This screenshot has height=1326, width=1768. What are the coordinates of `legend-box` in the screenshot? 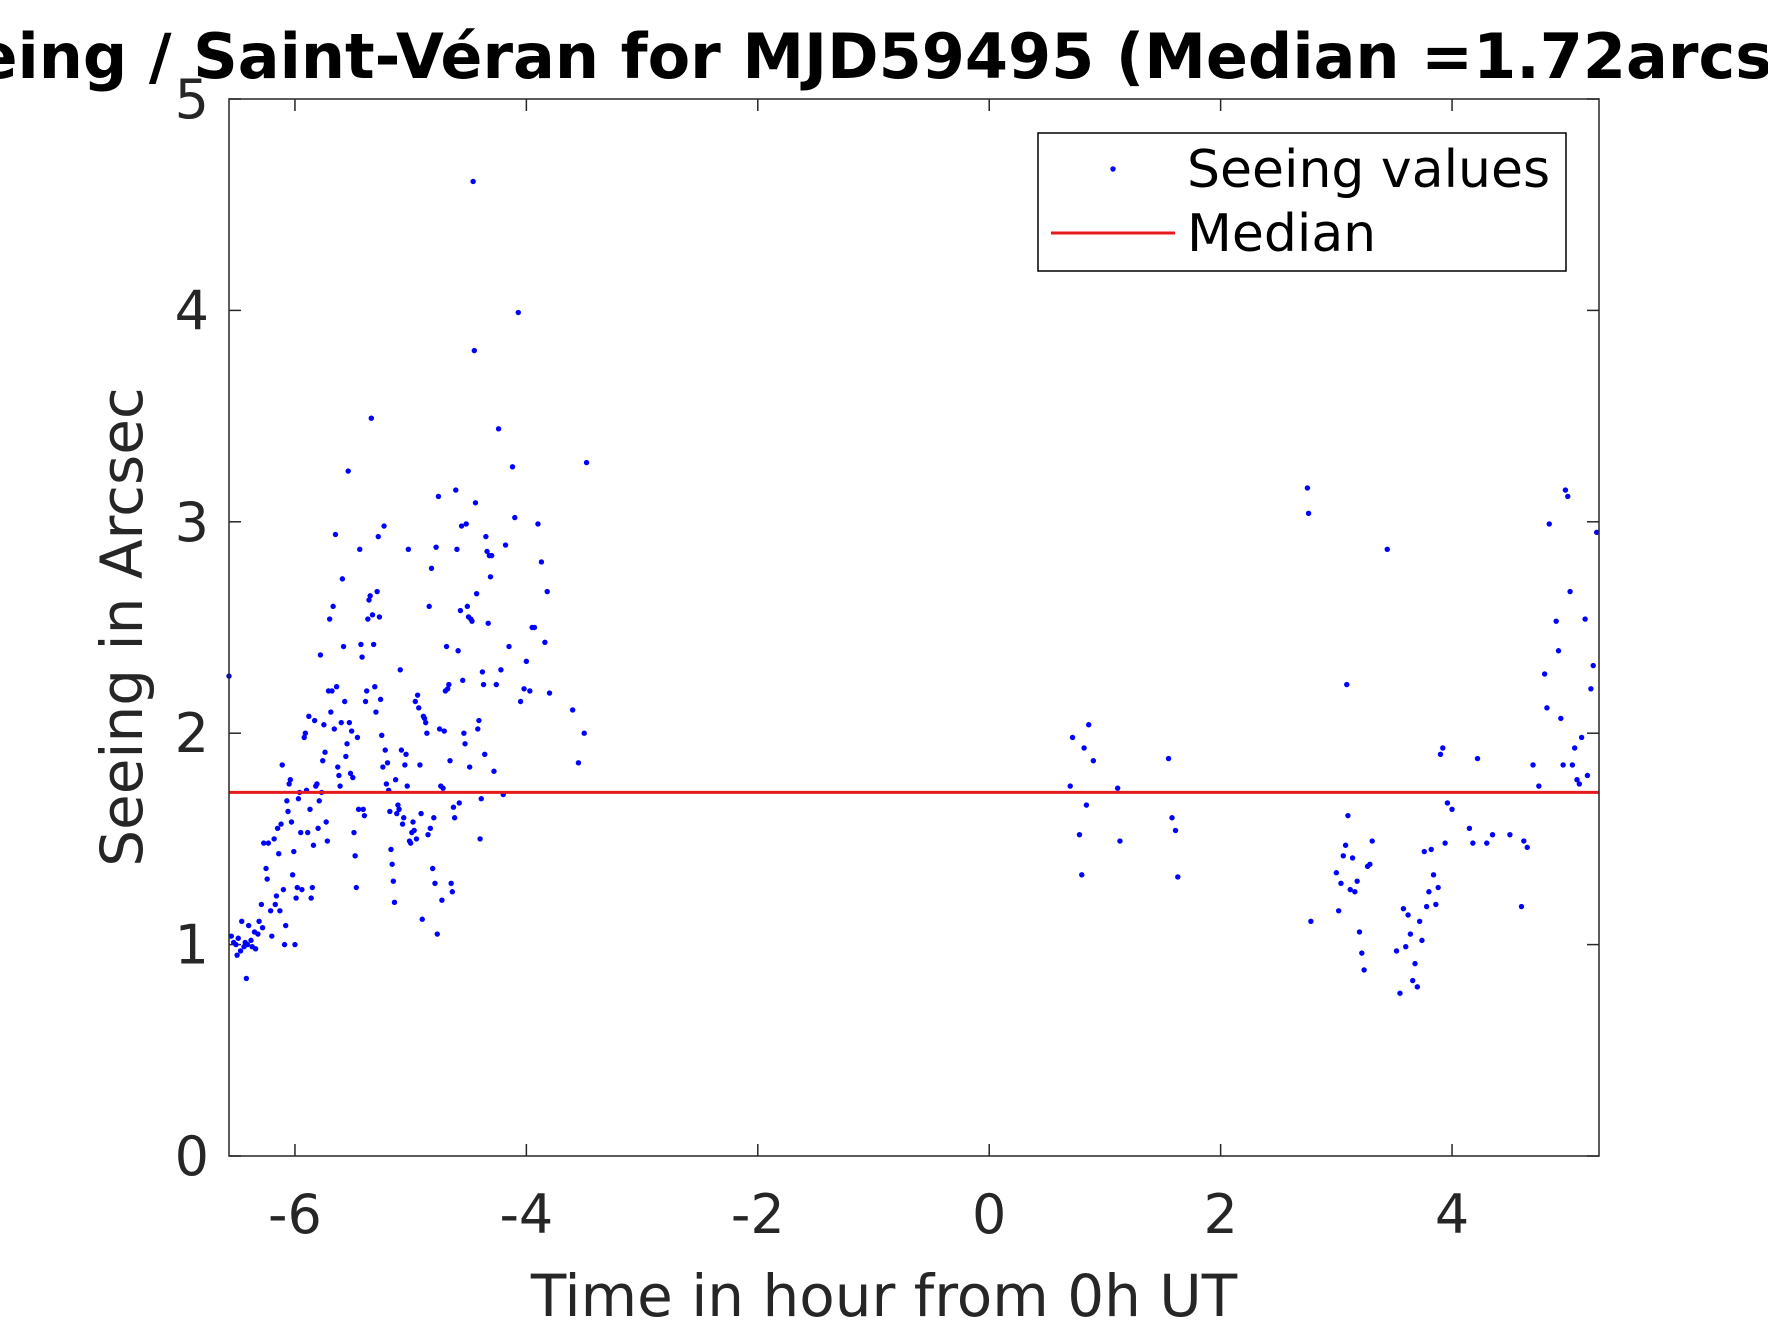 It's located at (1302, 202).